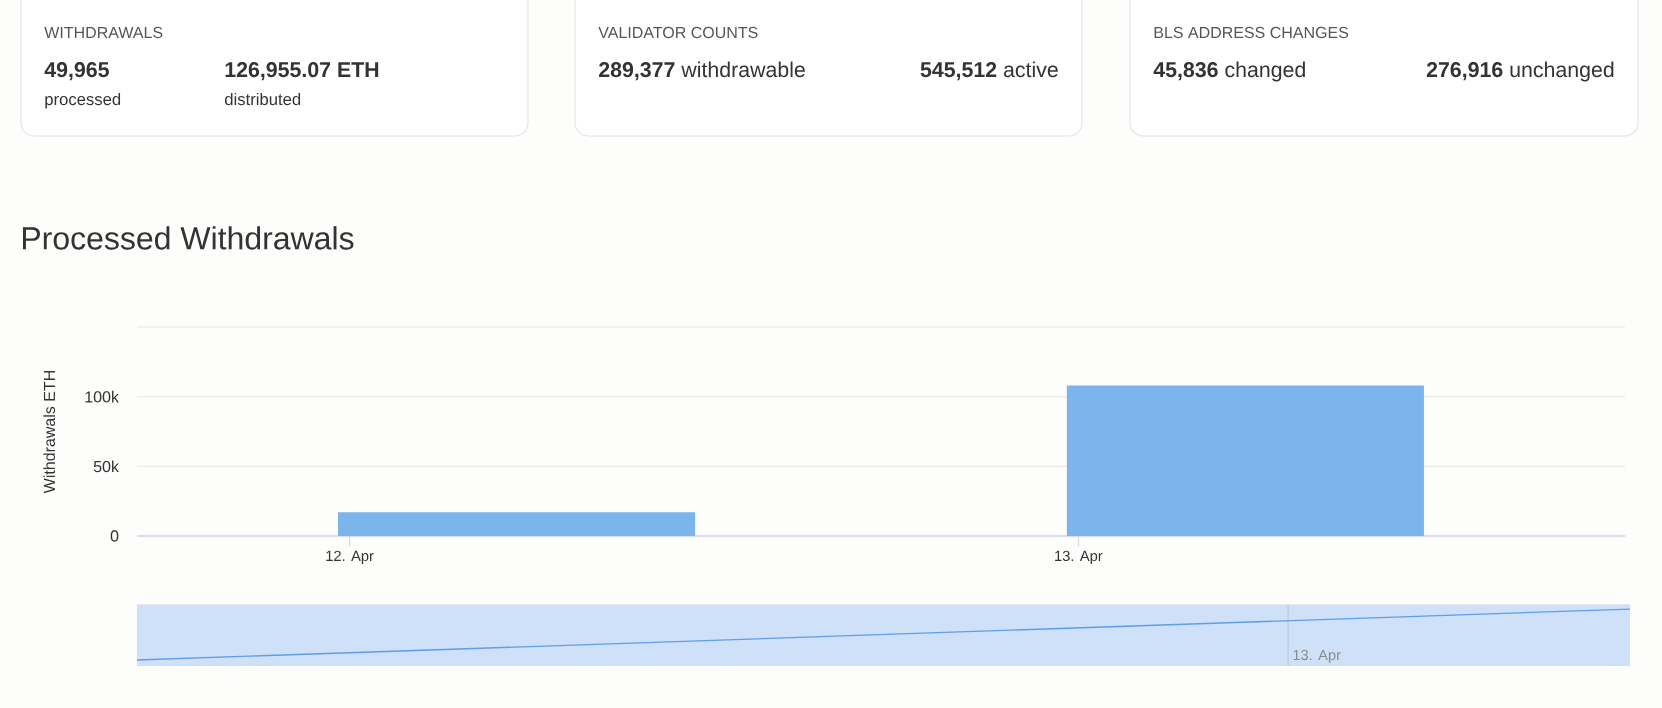  I want to click on y-axis-title: Withdrawals ETH, so click(49, 432).